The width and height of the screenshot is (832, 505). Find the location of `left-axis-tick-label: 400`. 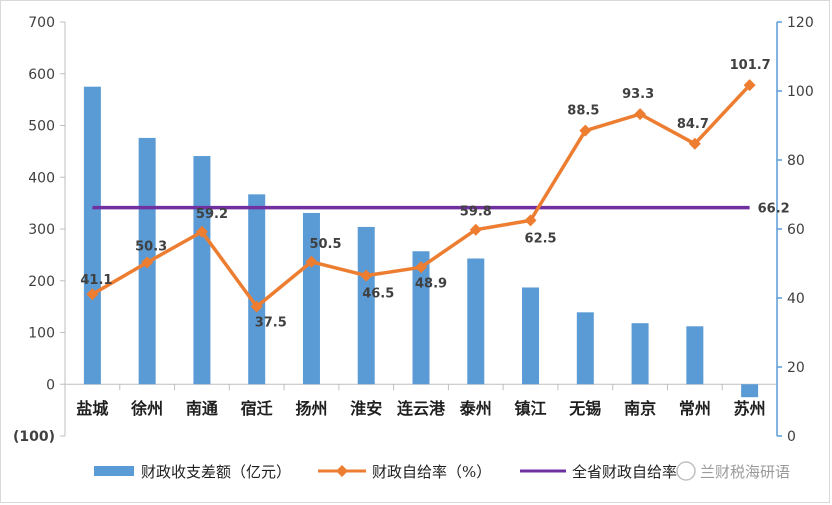

left-axis-tick-label: 400 is located at coordinates (41, 178).